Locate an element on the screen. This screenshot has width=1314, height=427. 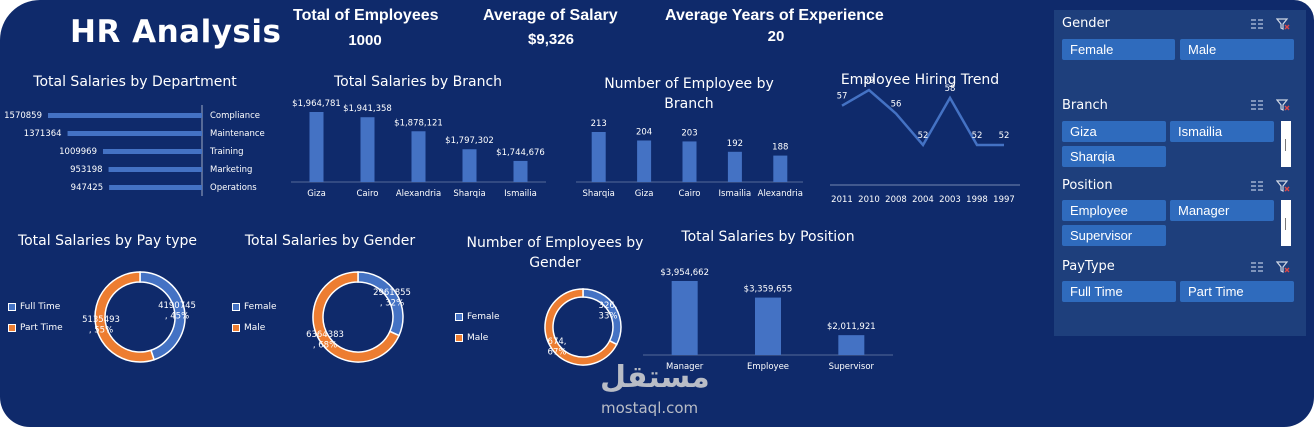
hiring-category-label: 2003 is located at coordinates (950, 200).